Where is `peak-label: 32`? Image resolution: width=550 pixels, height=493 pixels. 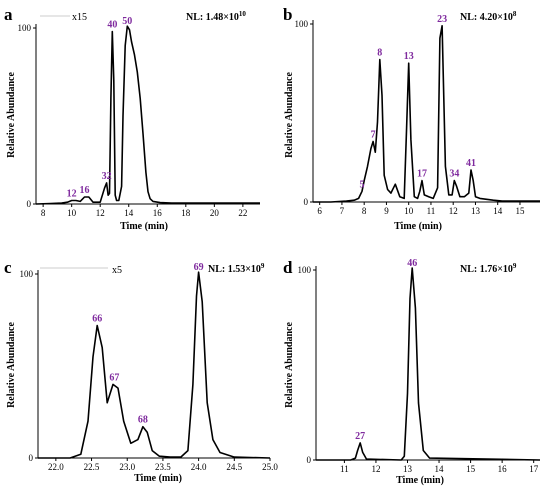 peak-label: 32 is located at coordinates (107, 176).